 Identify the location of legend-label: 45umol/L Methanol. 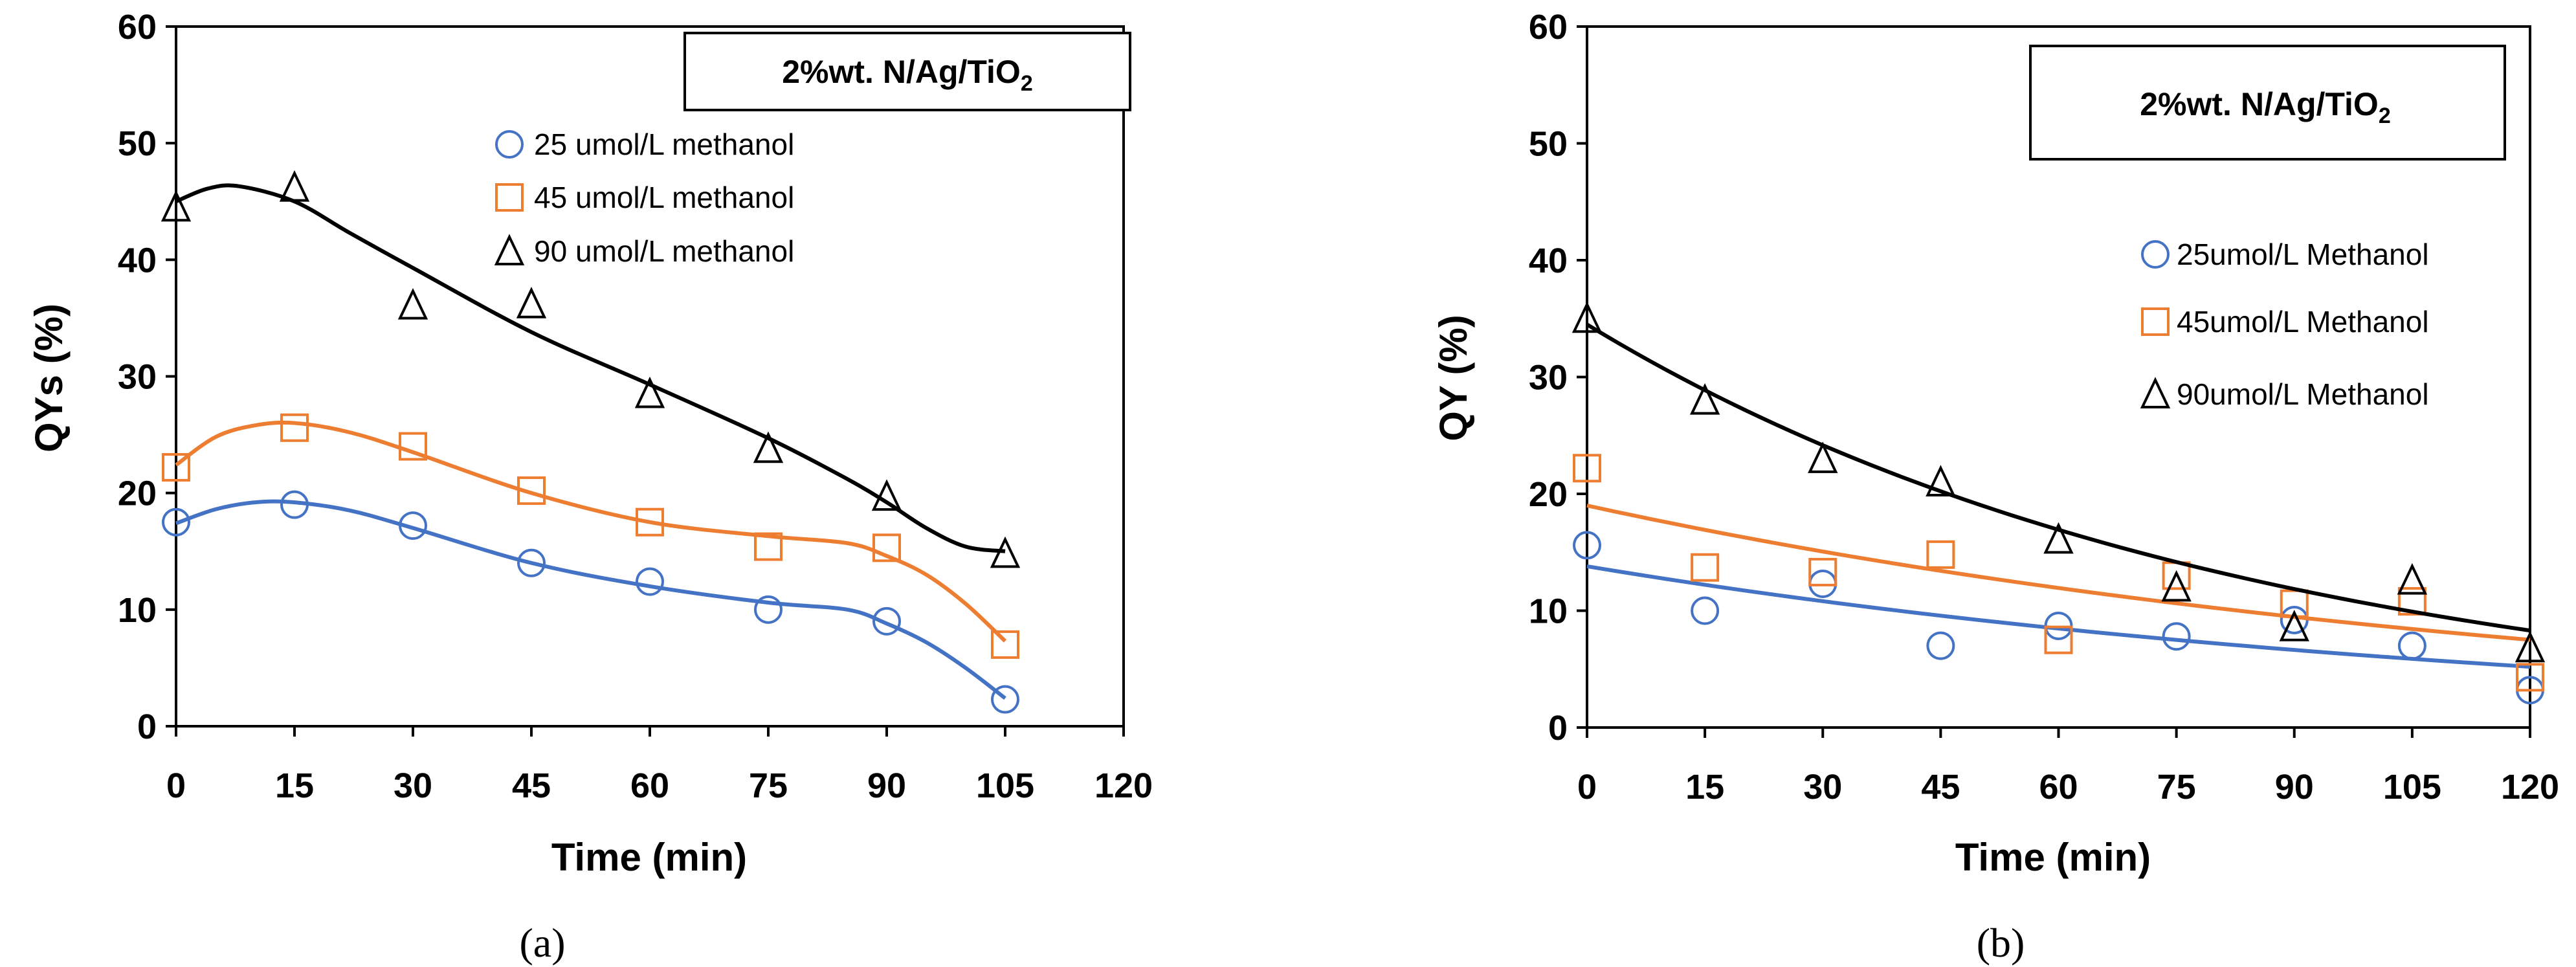
(2303, 322).